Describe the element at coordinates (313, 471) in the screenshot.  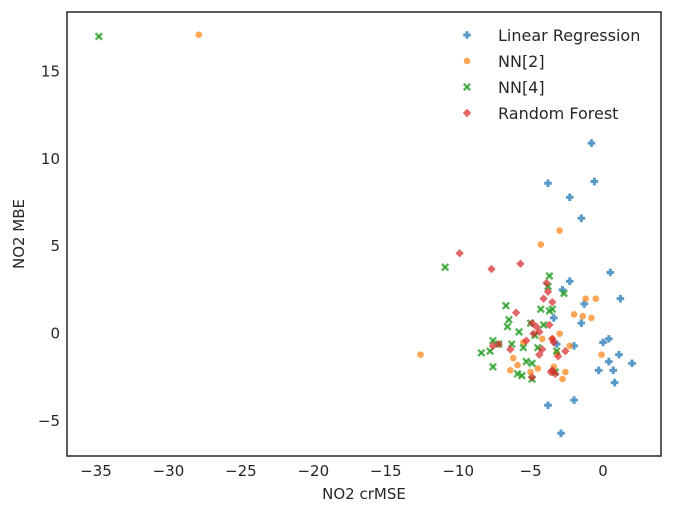
I see `x-tick-label: −20` at that location.